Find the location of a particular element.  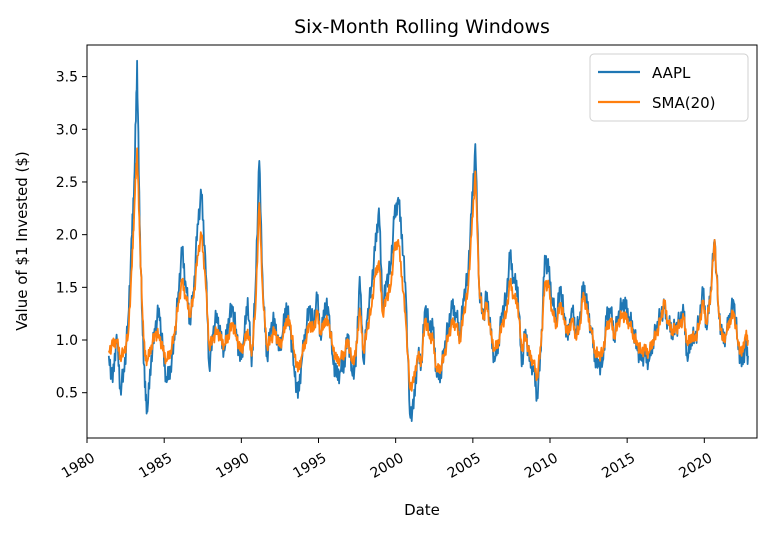

x-tick-label: 1990 is located at coordinates (232, 466).